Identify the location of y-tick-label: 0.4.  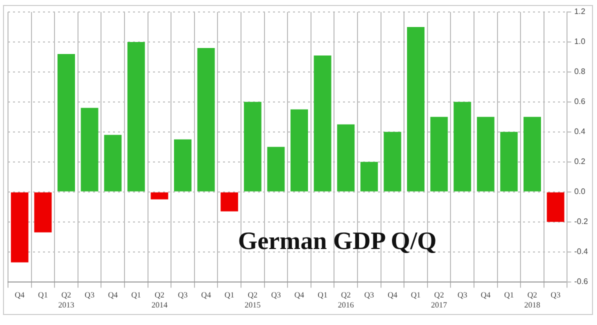
(580, 131).